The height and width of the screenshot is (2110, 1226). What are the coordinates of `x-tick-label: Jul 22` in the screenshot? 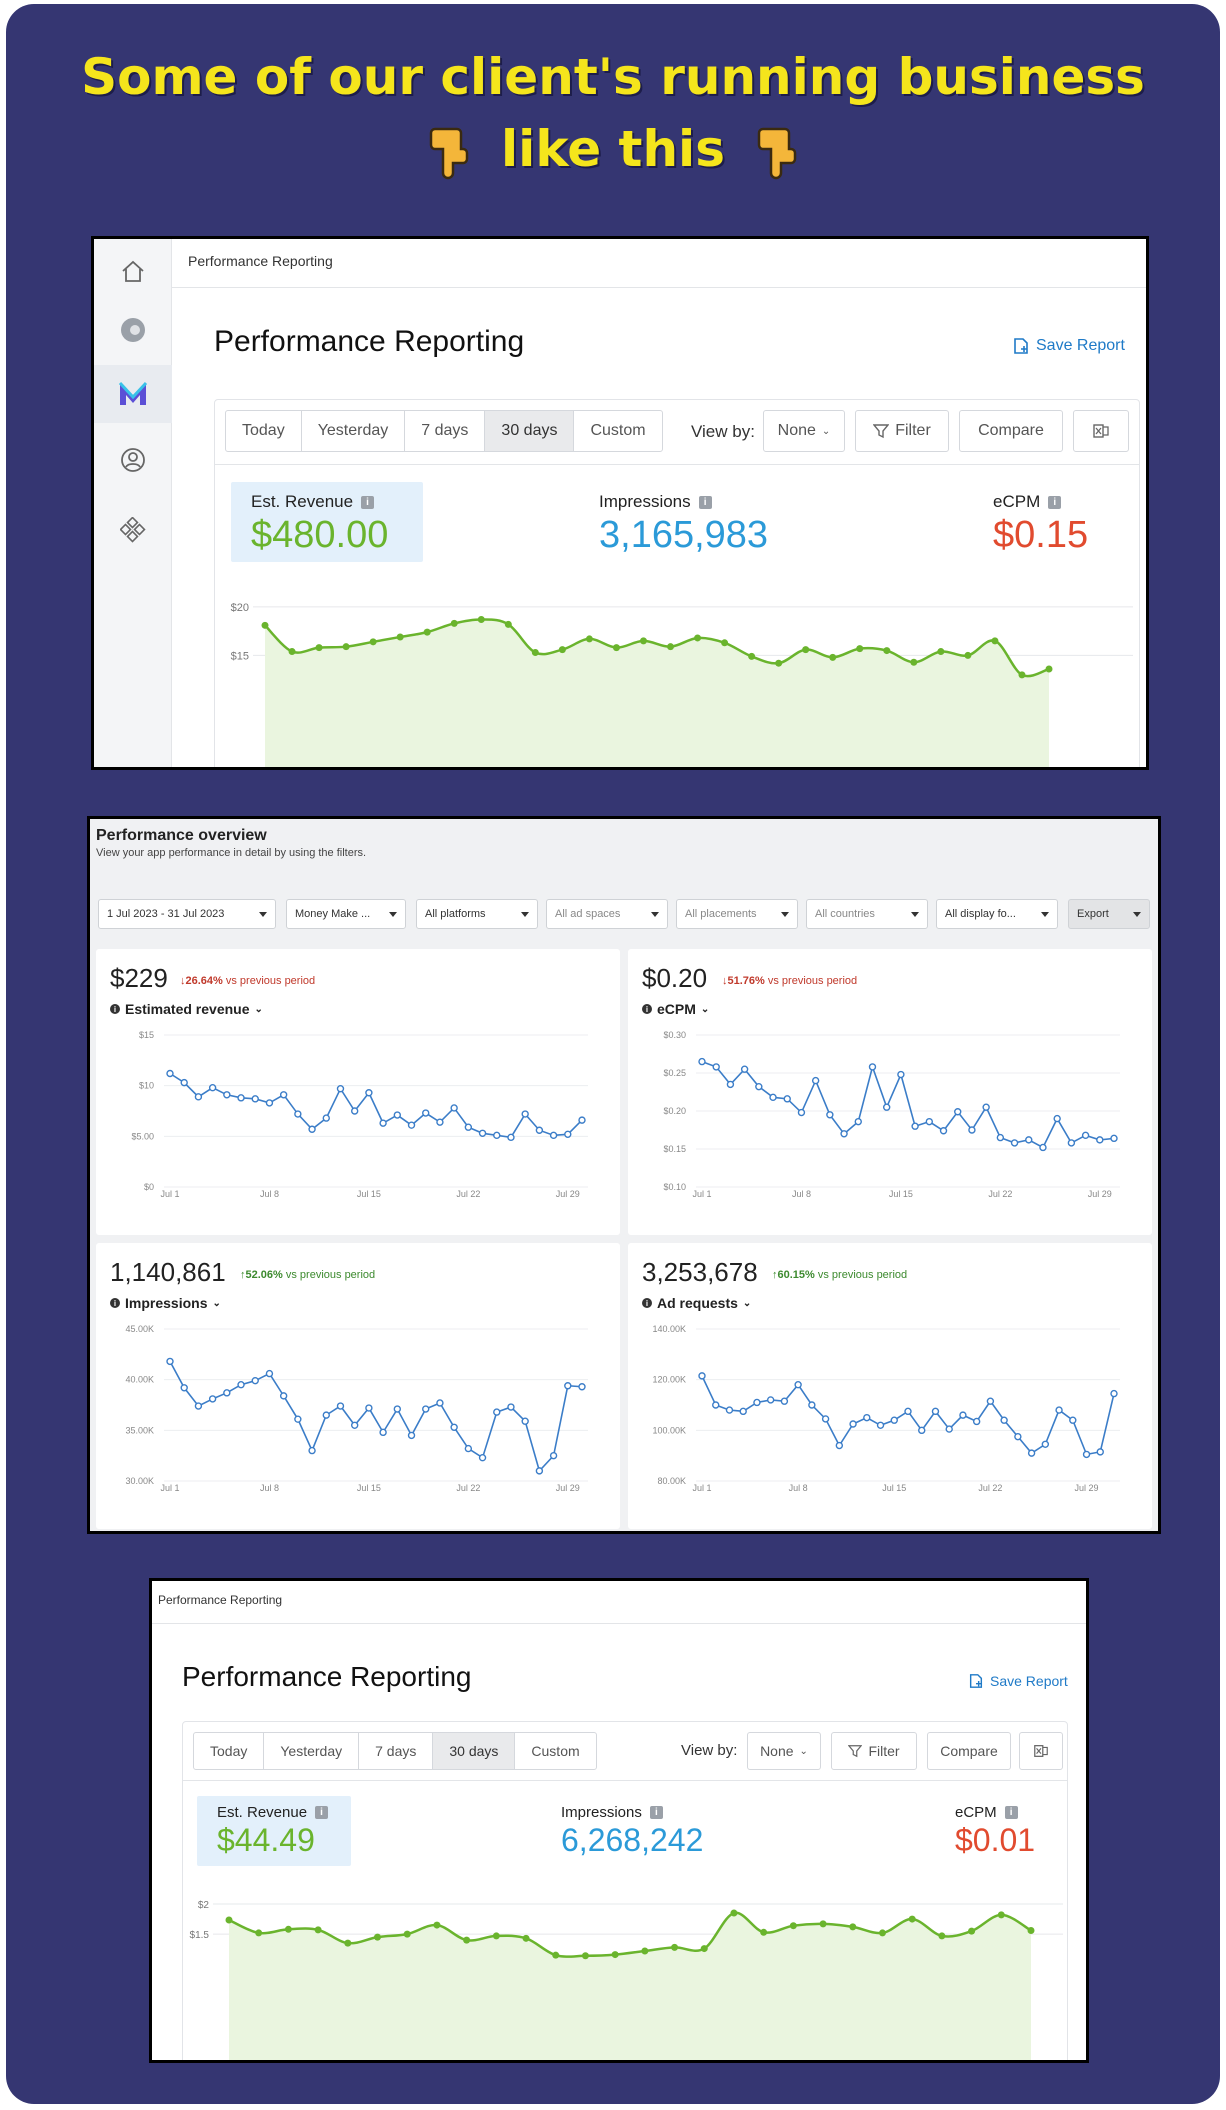 It's located at (990, 1488).